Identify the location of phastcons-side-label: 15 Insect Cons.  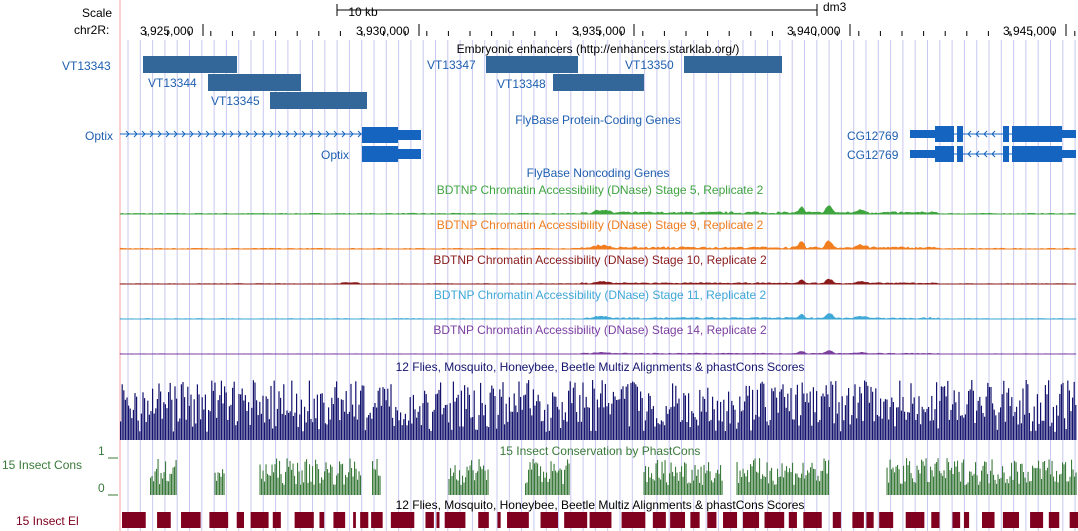
(42, 465).